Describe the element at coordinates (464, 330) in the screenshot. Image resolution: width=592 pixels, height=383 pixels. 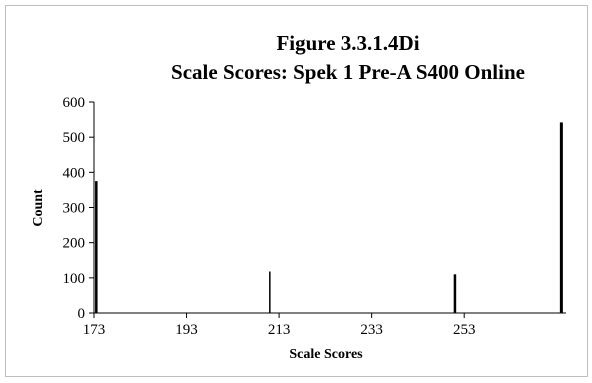
I see `x-tick-label: 253` at that location.